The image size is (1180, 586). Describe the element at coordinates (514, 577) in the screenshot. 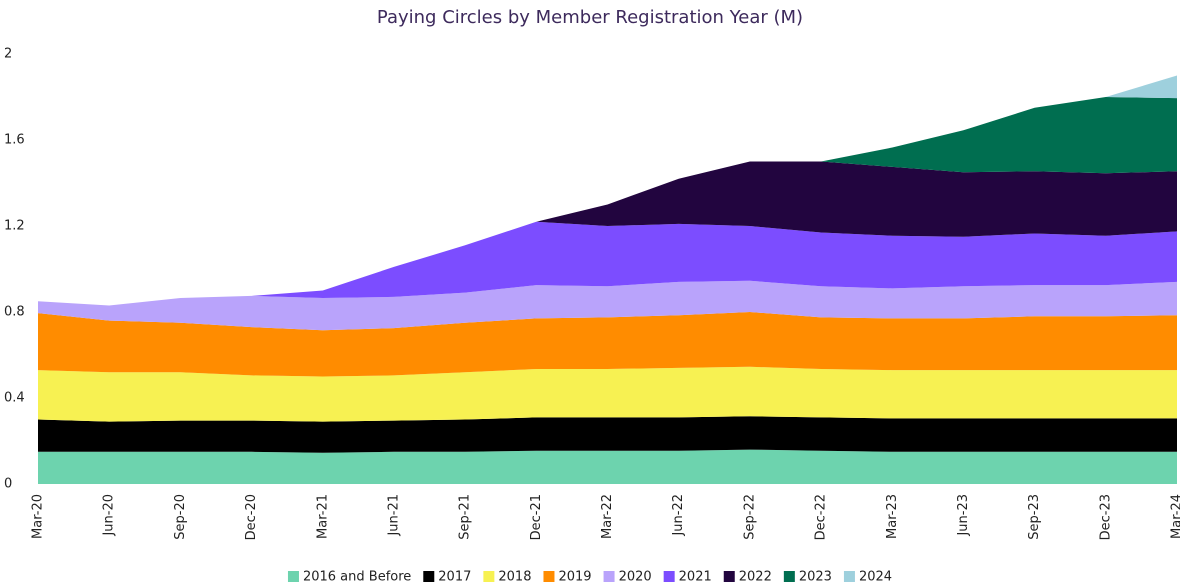

I see `legend-label: 2018` at that location.